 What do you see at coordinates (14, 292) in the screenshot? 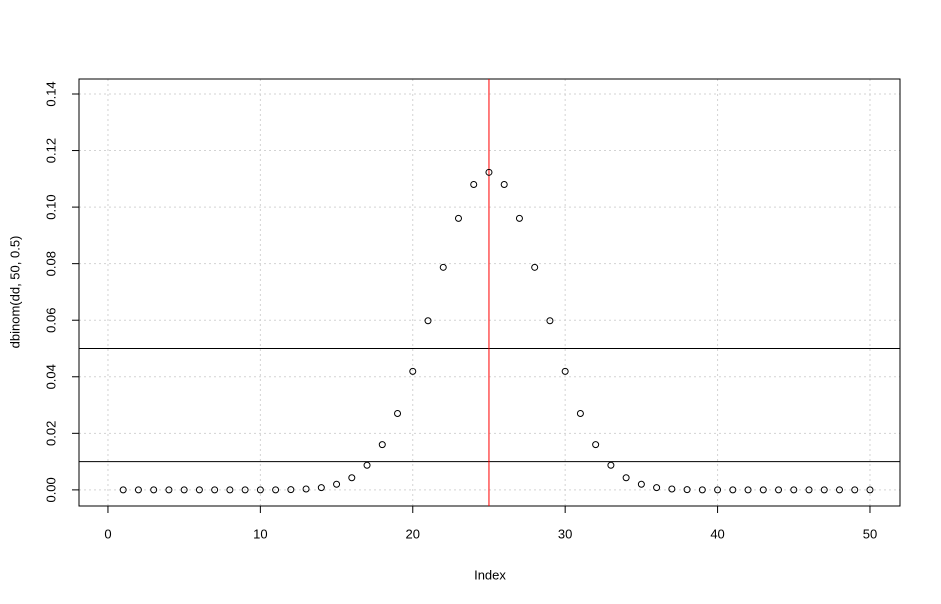
I see `y-axis-label: dbinom(dd, 50, 0.5)` at bounding box center [14, 292].